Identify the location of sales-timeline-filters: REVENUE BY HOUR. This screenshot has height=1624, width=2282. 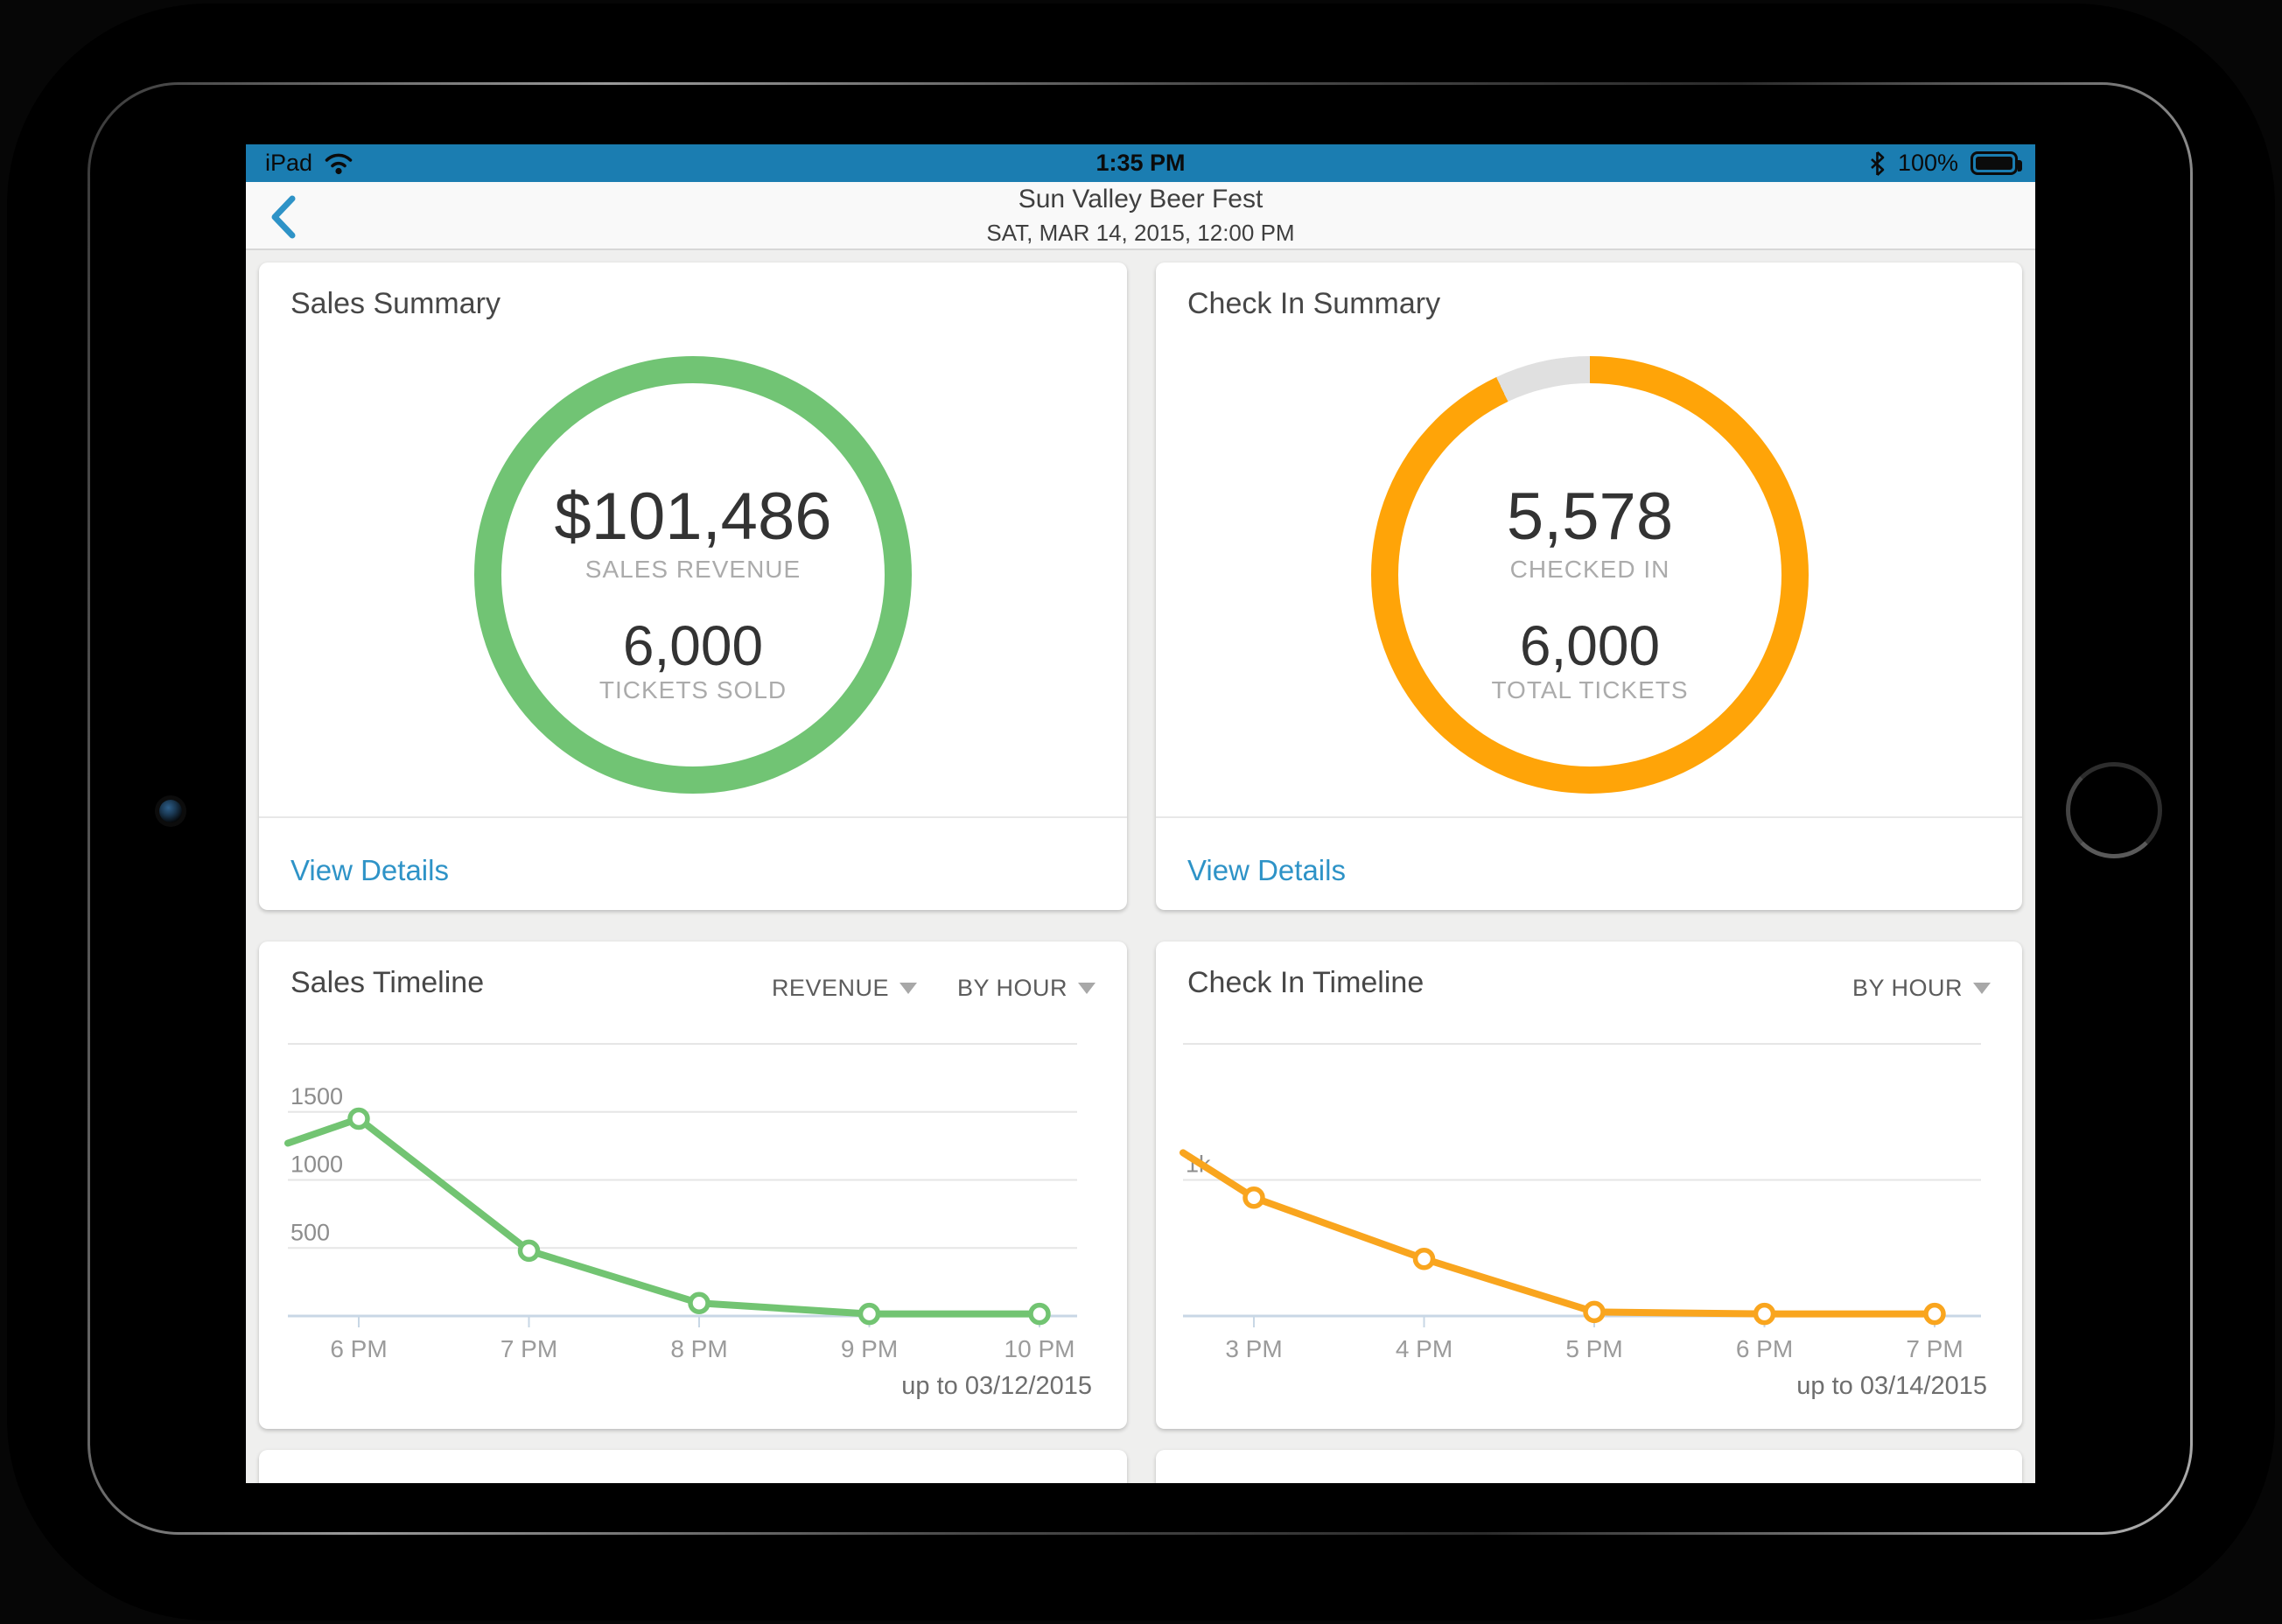
(934, 988).